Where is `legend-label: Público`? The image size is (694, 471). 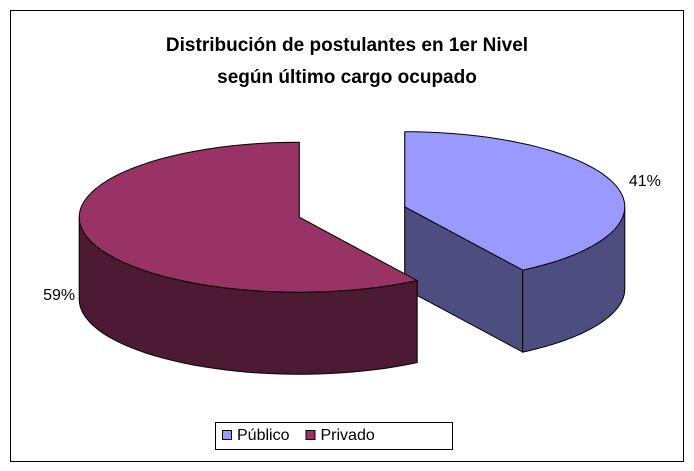 legend-label: Público is located at coordinates (263, 435).